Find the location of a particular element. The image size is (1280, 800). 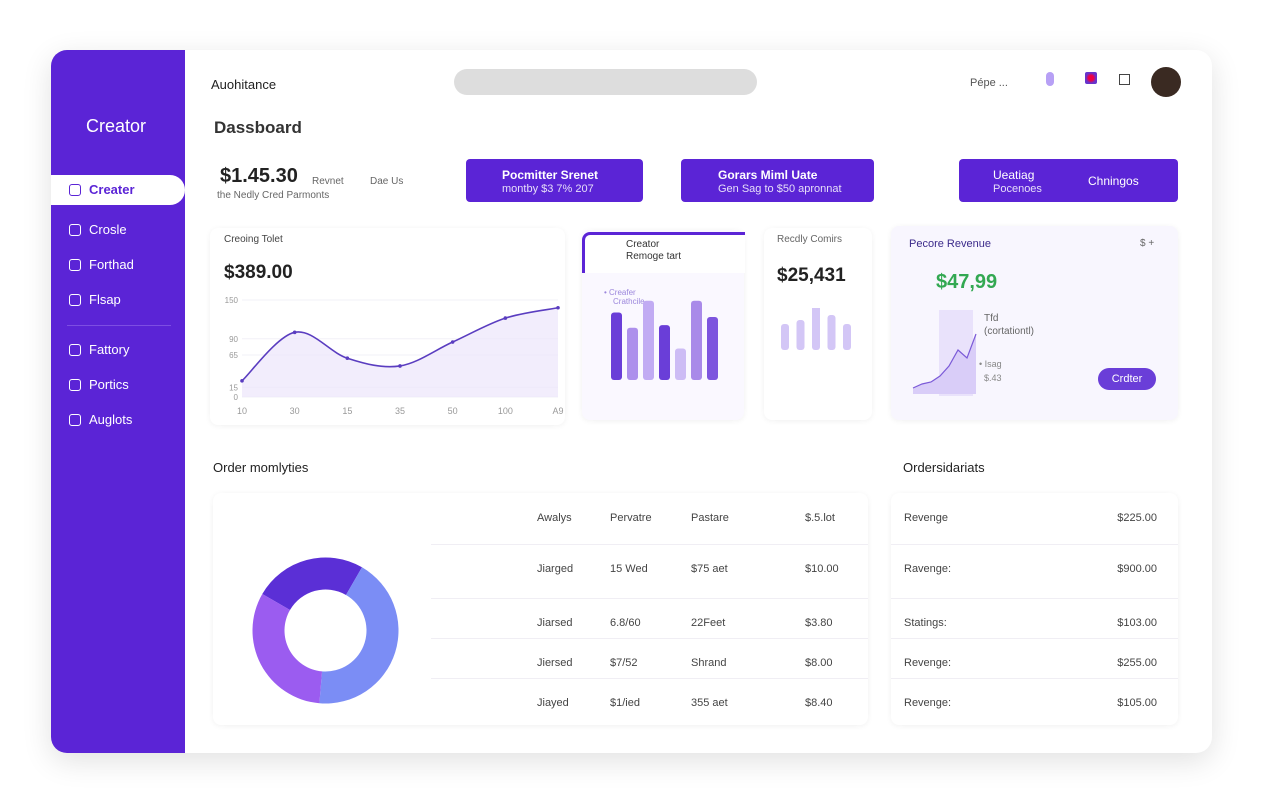

card-header is located at coordinates (663, 252).